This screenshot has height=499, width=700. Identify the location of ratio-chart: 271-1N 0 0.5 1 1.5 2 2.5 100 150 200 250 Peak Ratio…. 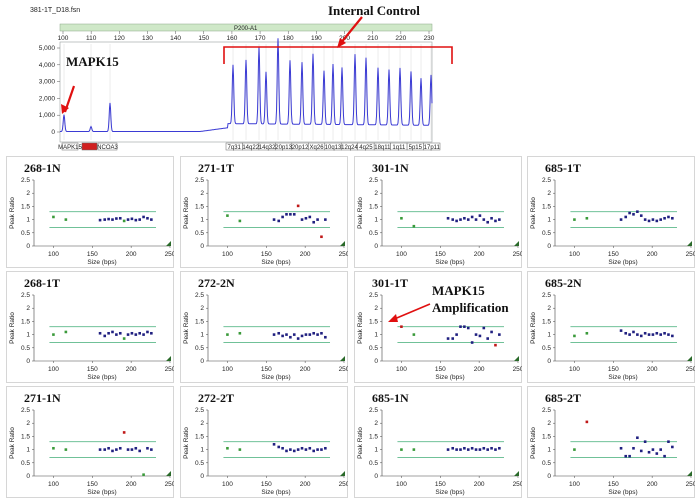
(90, 442).